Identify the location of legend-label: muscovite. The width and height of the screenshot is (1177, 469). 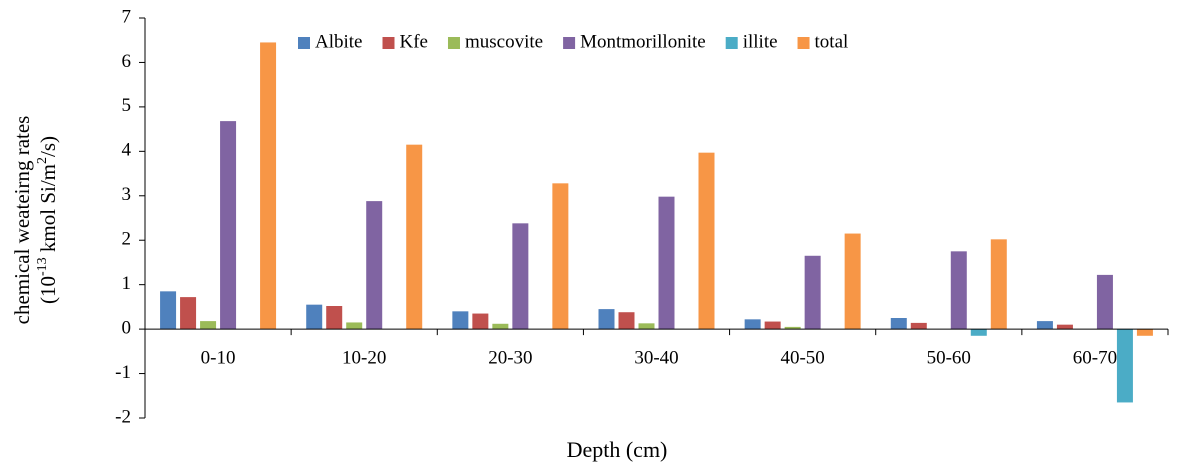
(504, 41).